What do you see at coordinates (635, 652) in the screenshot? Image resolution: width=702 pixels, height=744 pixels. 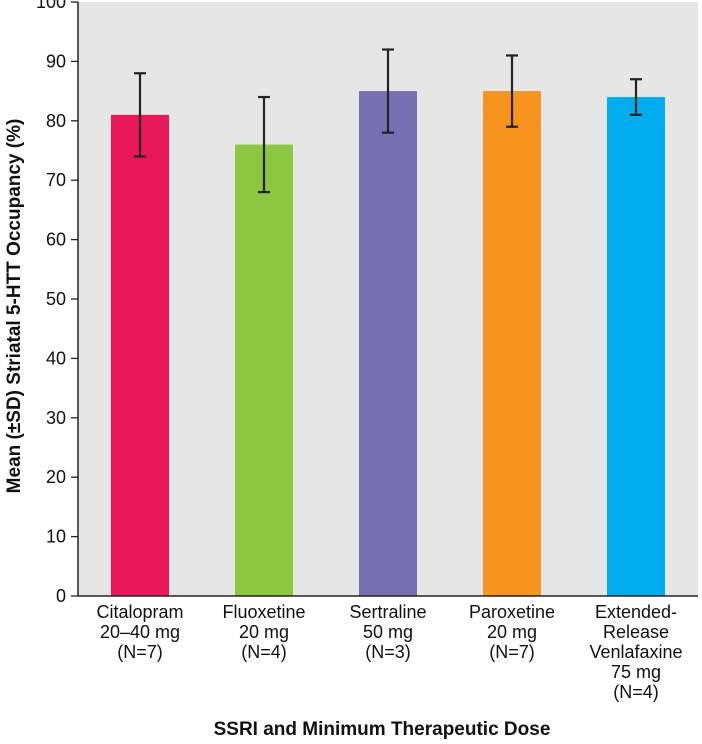 I see `x-tick-label: Extended-Release Venlafaxine 75 mg (N=4)` at bounding box center [635, 652].